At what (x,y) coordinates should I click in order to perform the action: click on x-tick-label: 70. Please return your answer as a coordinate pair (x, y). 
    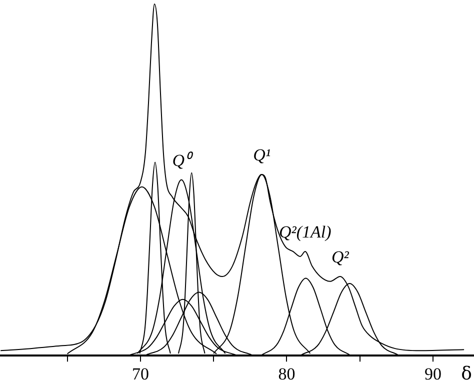
    Looking at the image, I should click on (140, 374).